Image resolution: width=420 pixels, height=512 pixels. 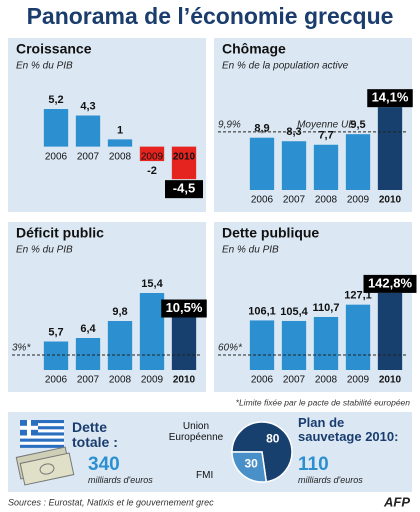 I want to click on money-icon, so click(x=45, y=466).